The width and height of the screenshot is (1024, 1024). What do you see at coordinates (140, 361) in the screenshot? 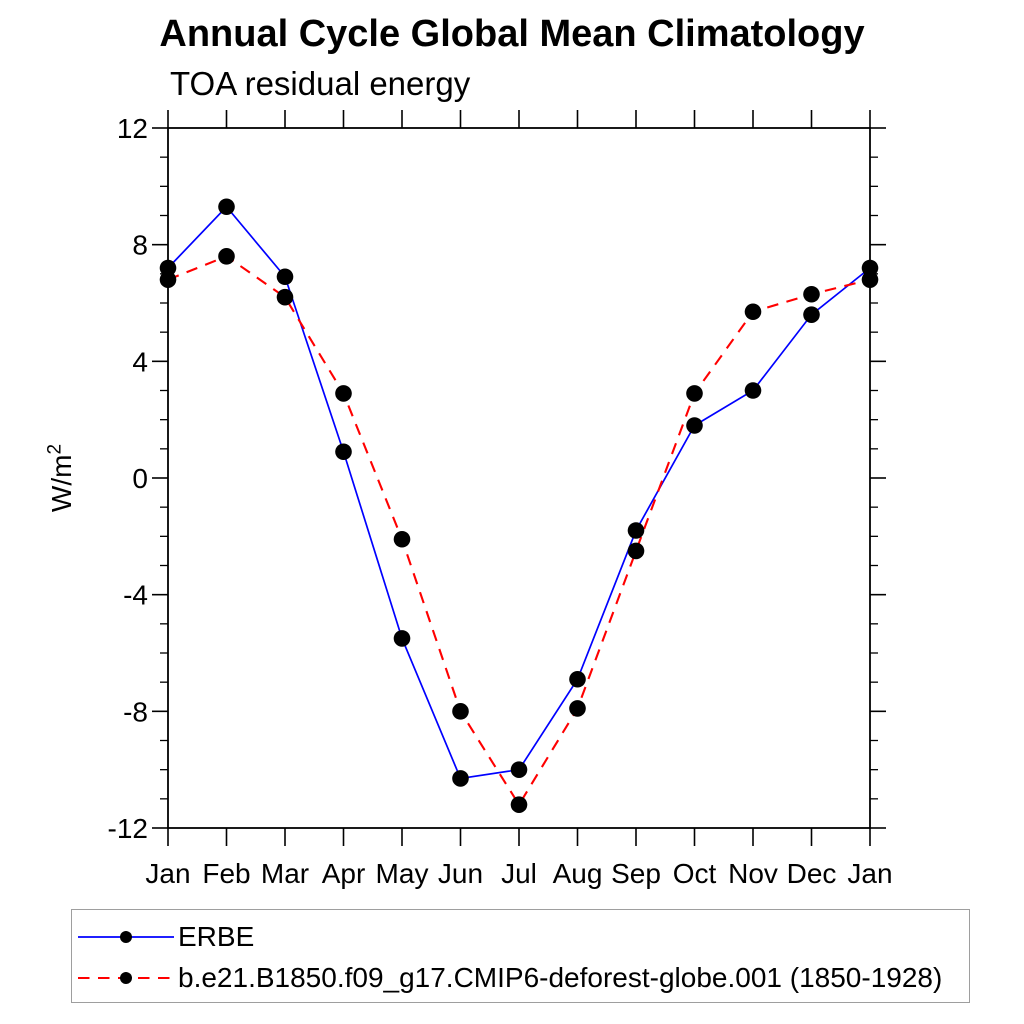
I see `y-tick-label: 4` at bounding box center [140, 361].